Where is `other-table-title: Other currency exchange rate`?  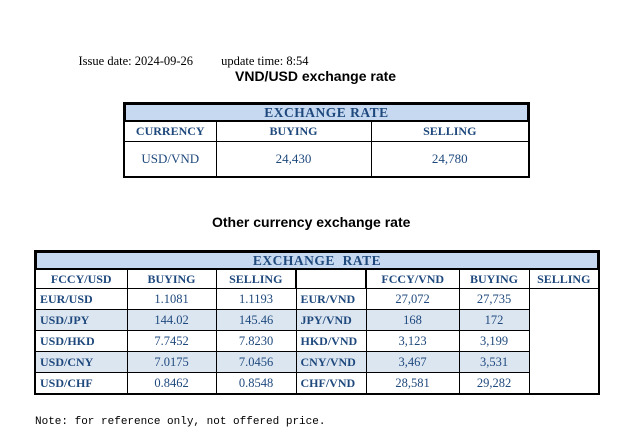
other-table-title: Other currency exchange rate is located at coordinates (311, 222).